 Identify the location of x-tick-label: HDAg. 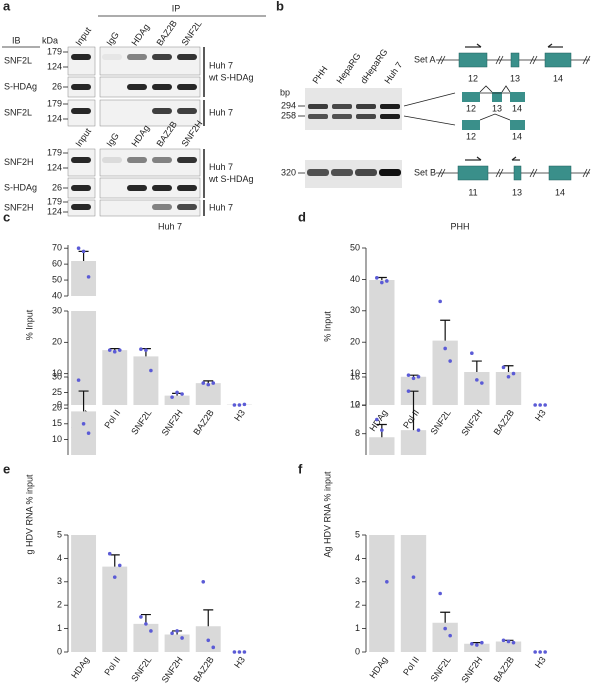
(80, 667).